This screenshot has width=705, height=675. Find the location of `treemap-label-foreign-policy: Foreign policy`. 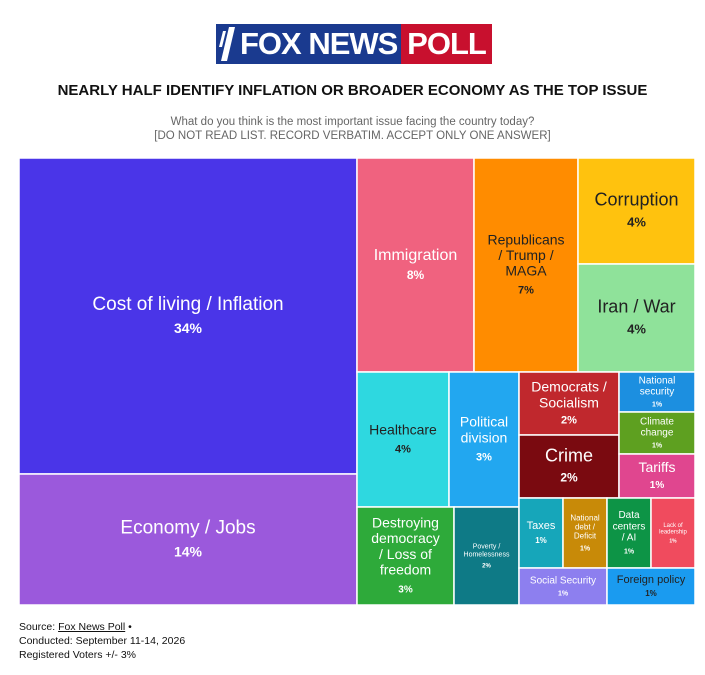

treemap-label-foreign-policy: Foreign policy is located at coordinates (651, 580).